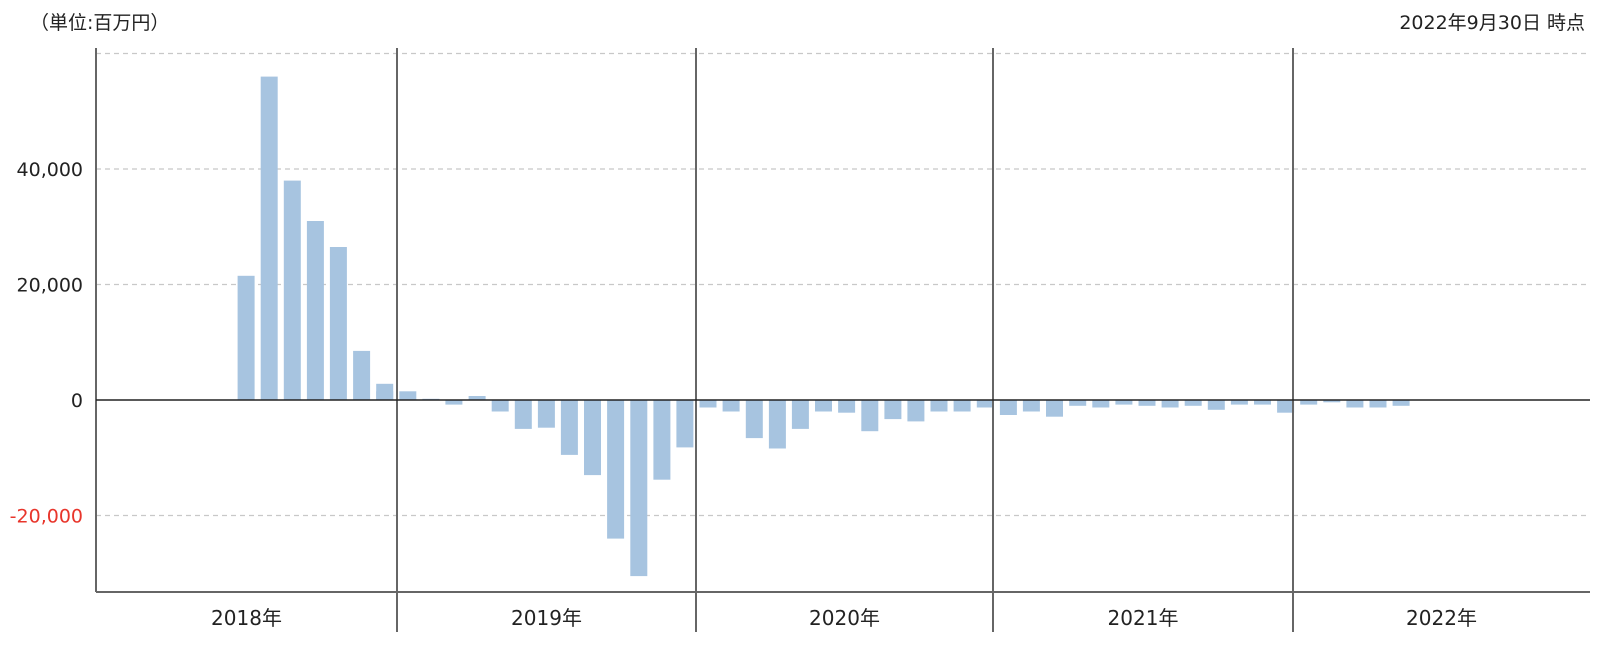 Image resolution: width=1617 pixels, height=646 pixels. I want to click on y-tick-label: 40,000, so click(50, 170).